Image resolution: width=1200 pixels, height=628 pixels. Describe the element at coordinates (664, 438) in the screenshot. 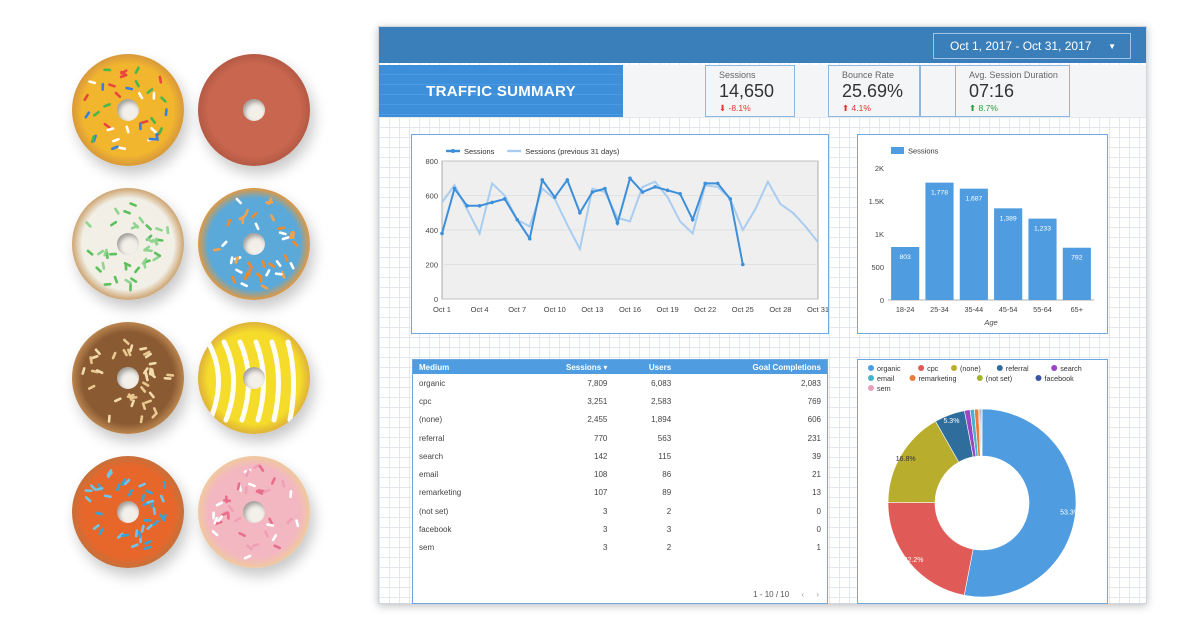

I see `cell-users: 563` at that location.